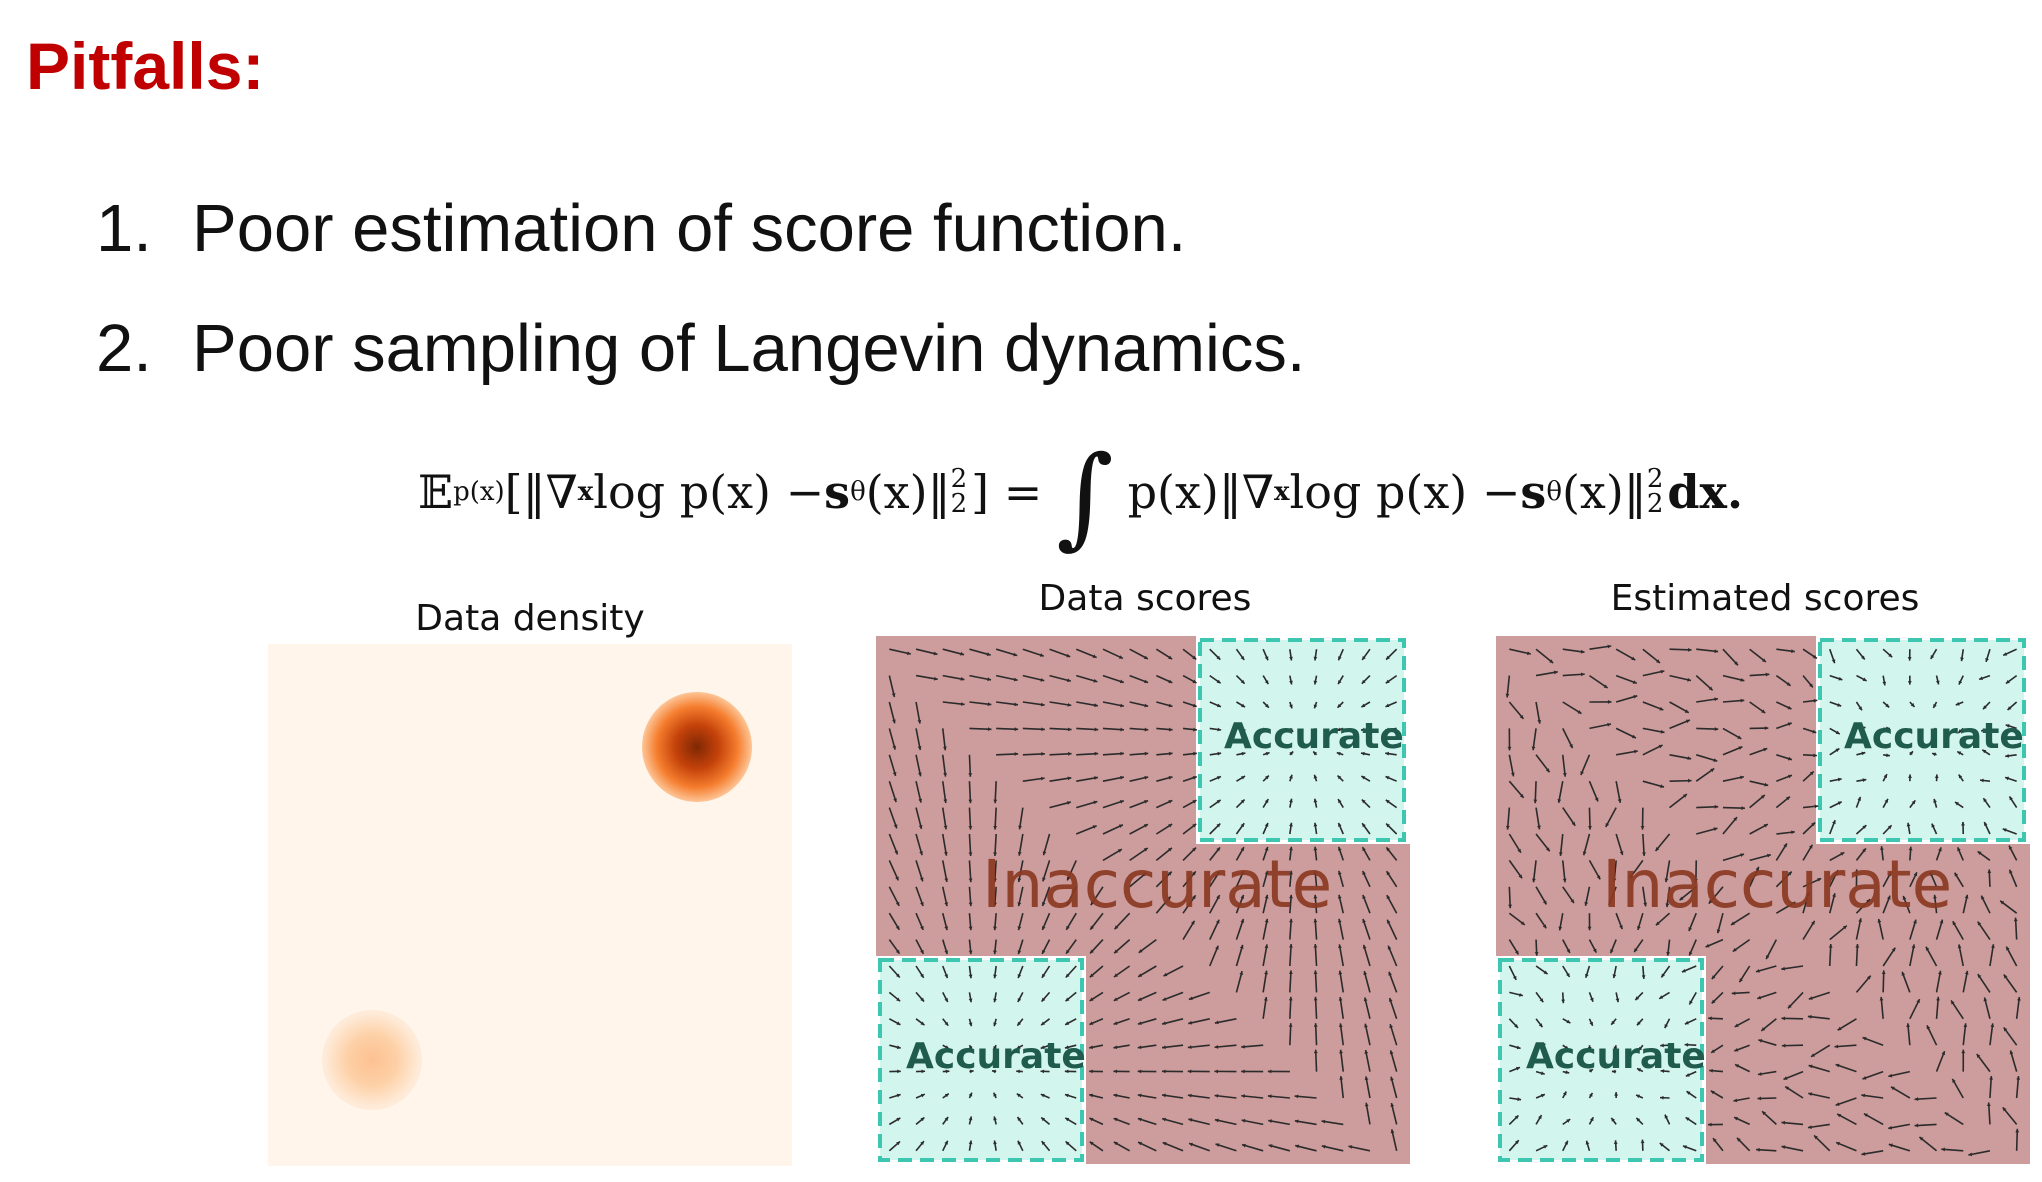 The height and width of the screenshot is (1182, 2042). What do you see at coordinates (1763, 900) in the screenshot?
I see `inaccurate-region` at bounding box center [1763, 900].